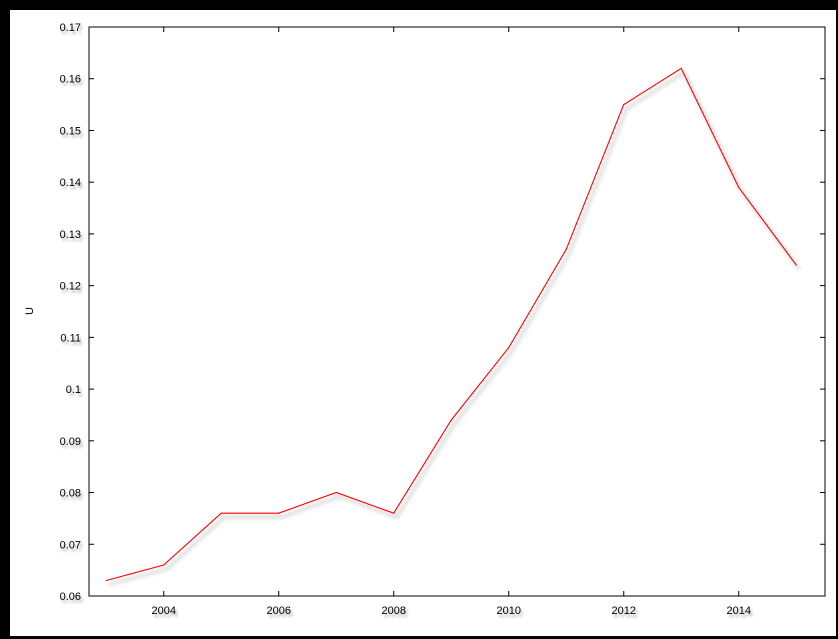  What do you see at coordinates (394, 611) in the screenshot?
I see `x-tick-label: 2008` at bounding box center [394, 611].